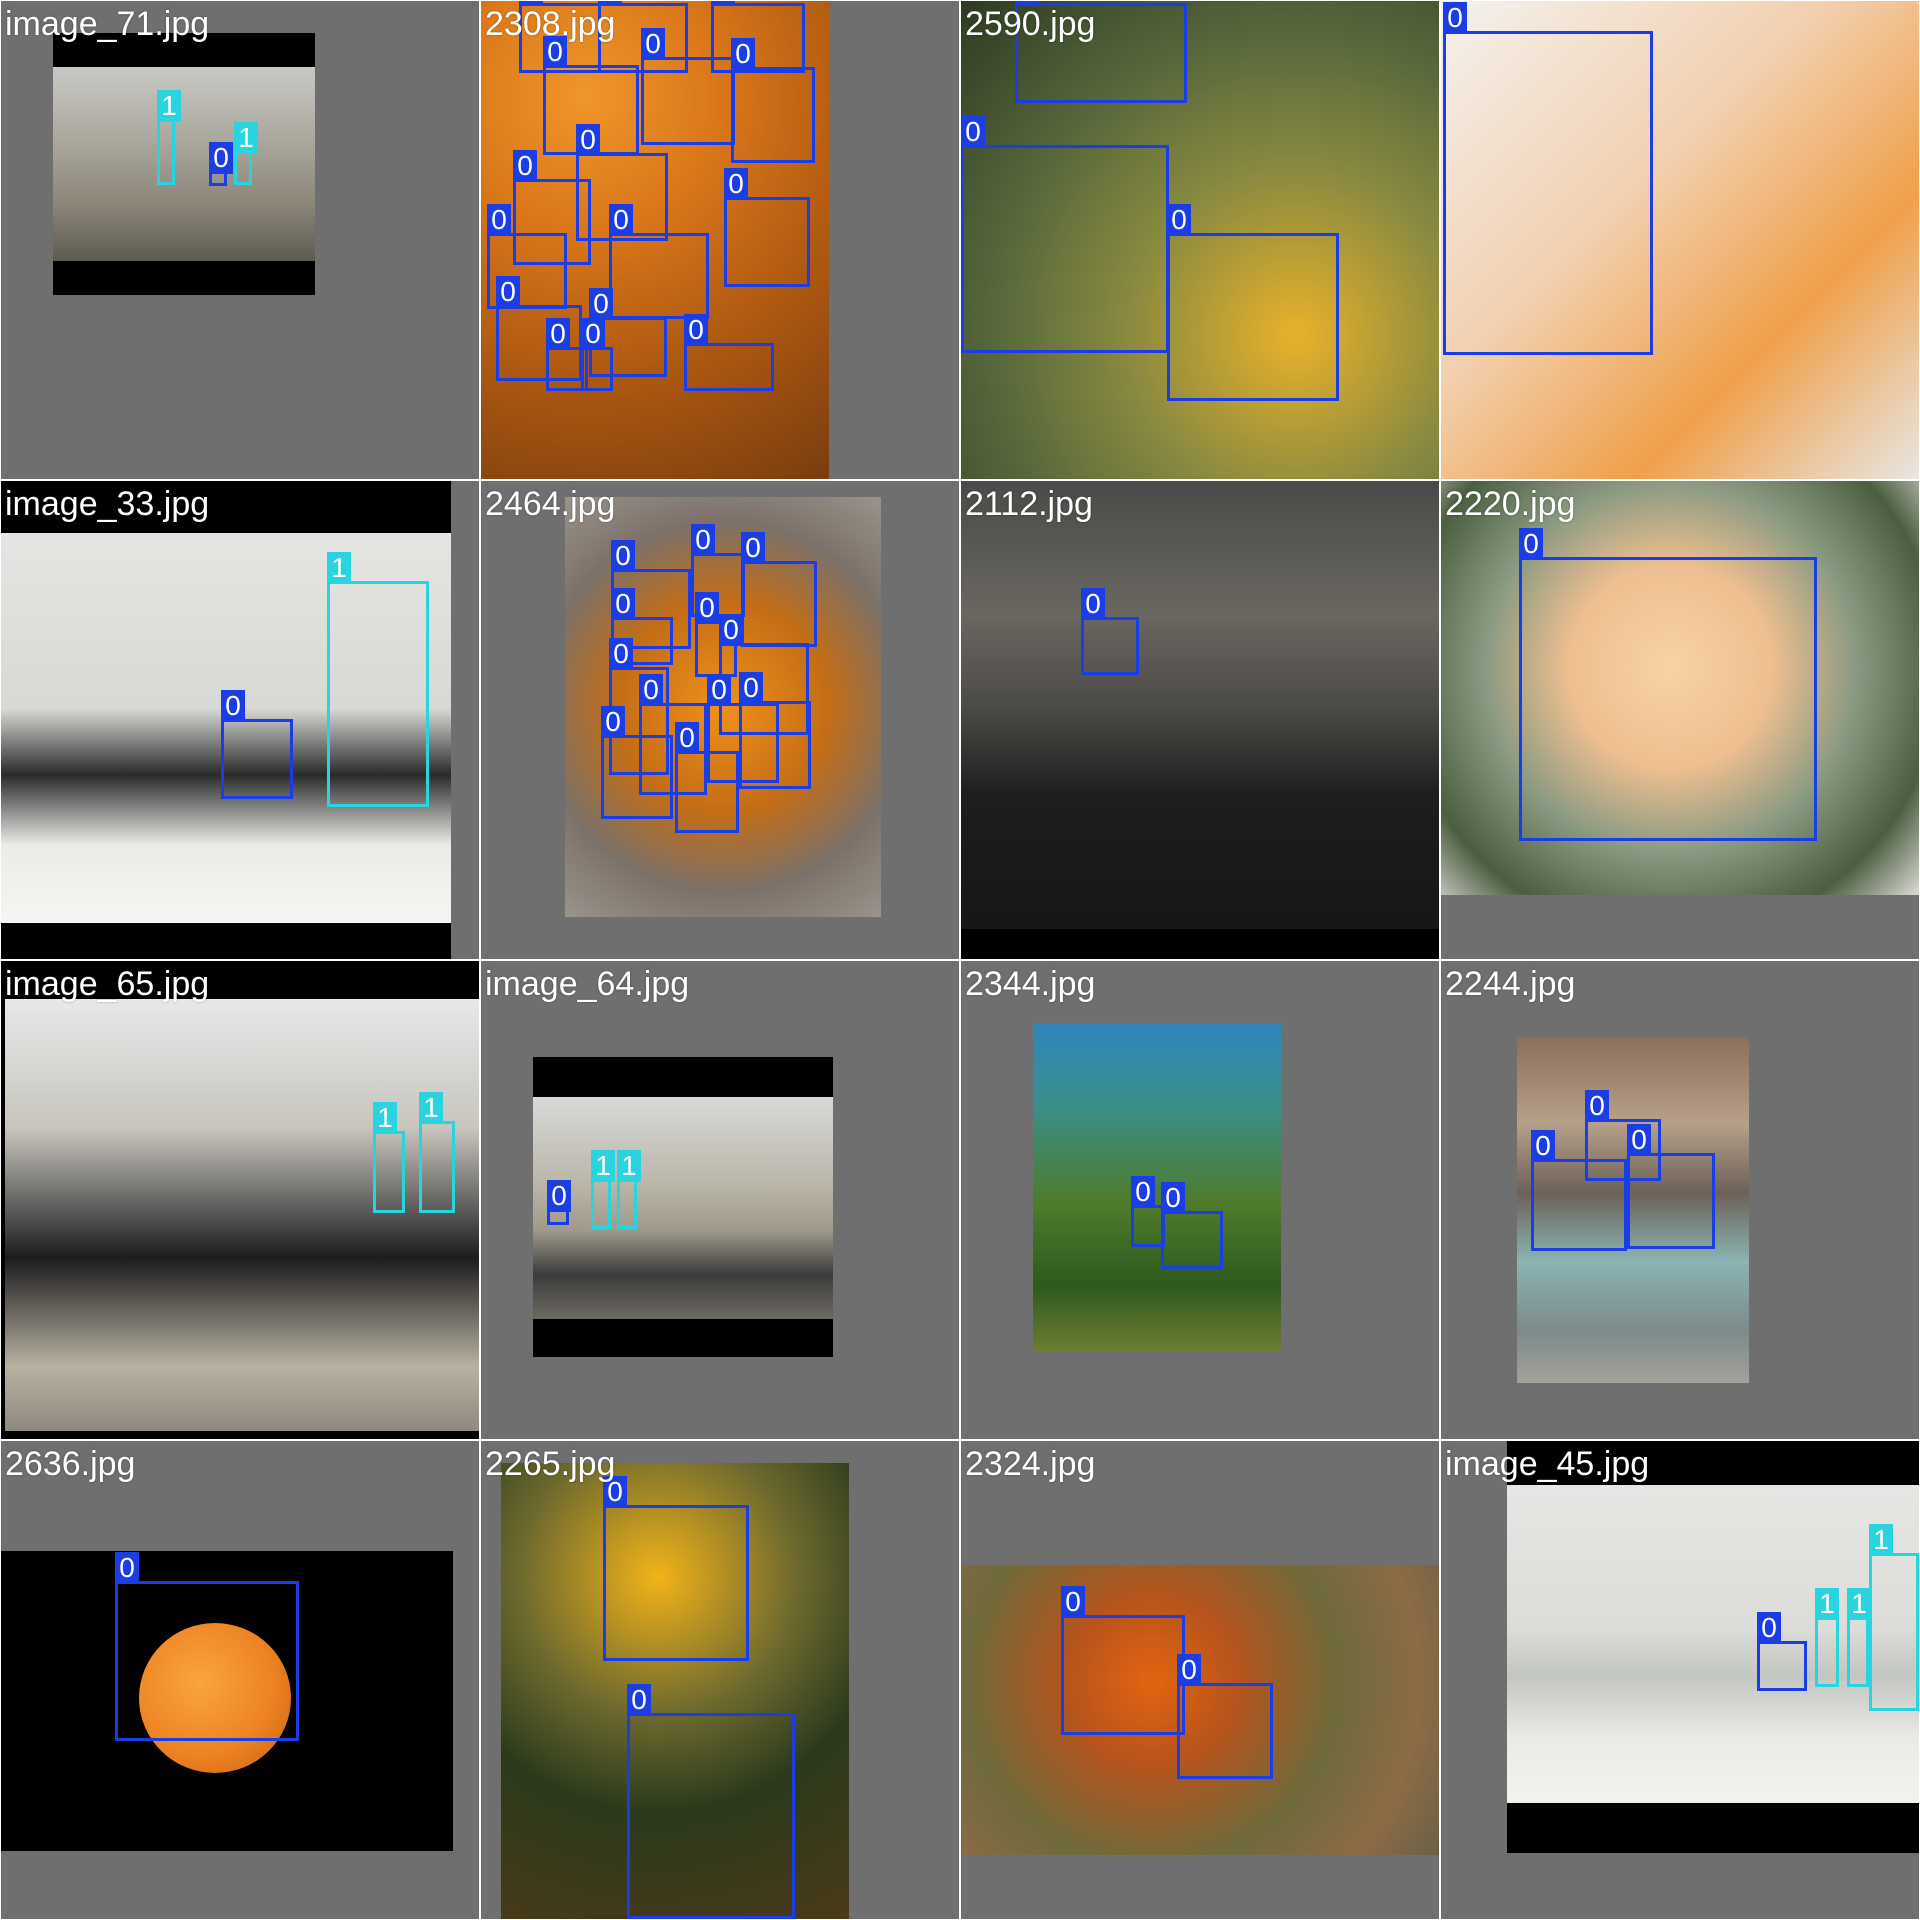 The width and height of the screenshot is (1920, 1920). Describe the element at coordinates (587, 984) in the screenshot. I see `tile-filename: image_64.jpg` at that location.